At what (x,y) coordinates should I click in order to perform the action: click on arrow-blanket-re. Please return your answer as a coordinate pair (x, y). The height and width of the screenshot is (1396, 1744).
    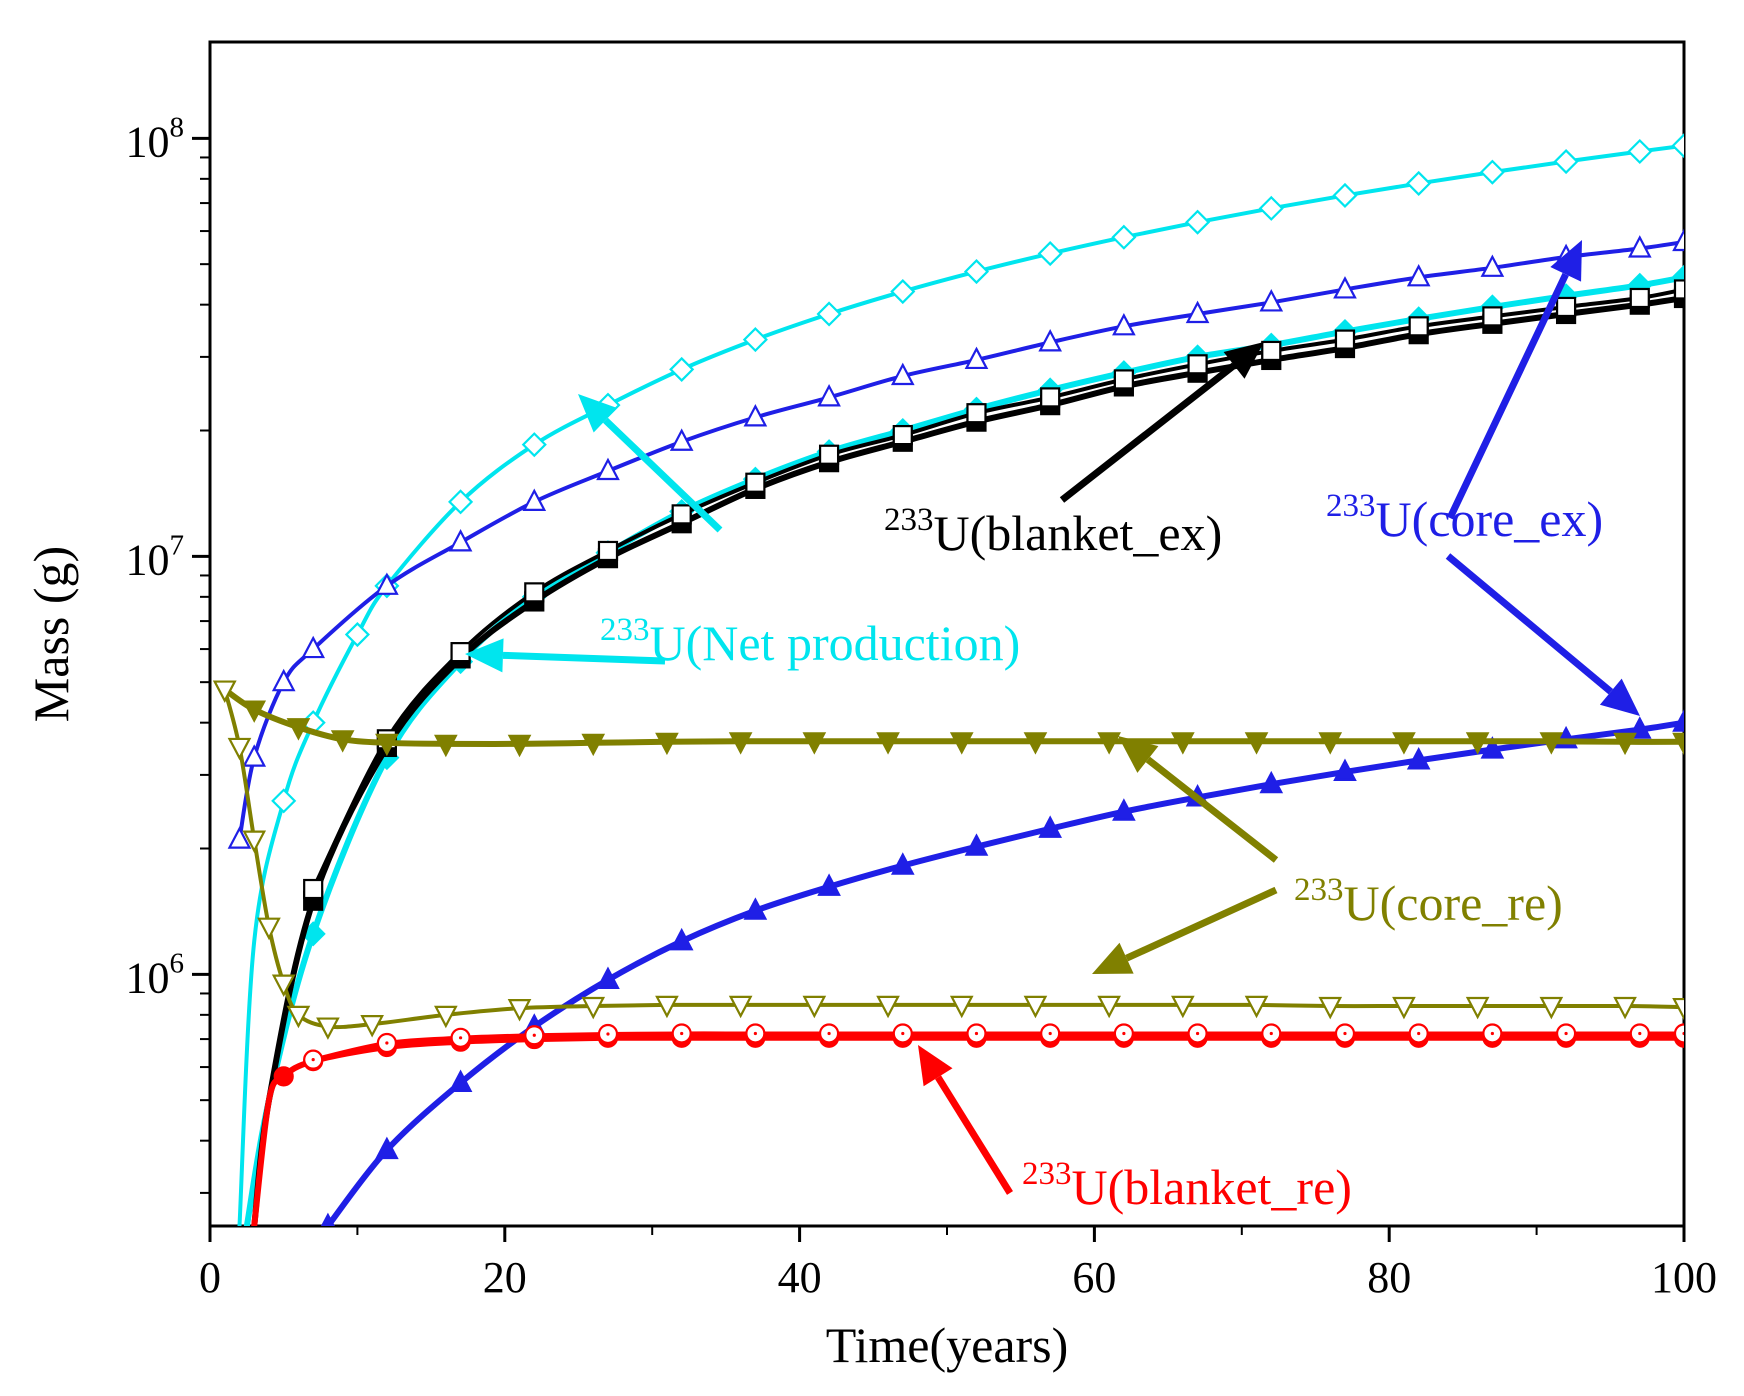
    Looking at the image, I should click on (965, 1120).